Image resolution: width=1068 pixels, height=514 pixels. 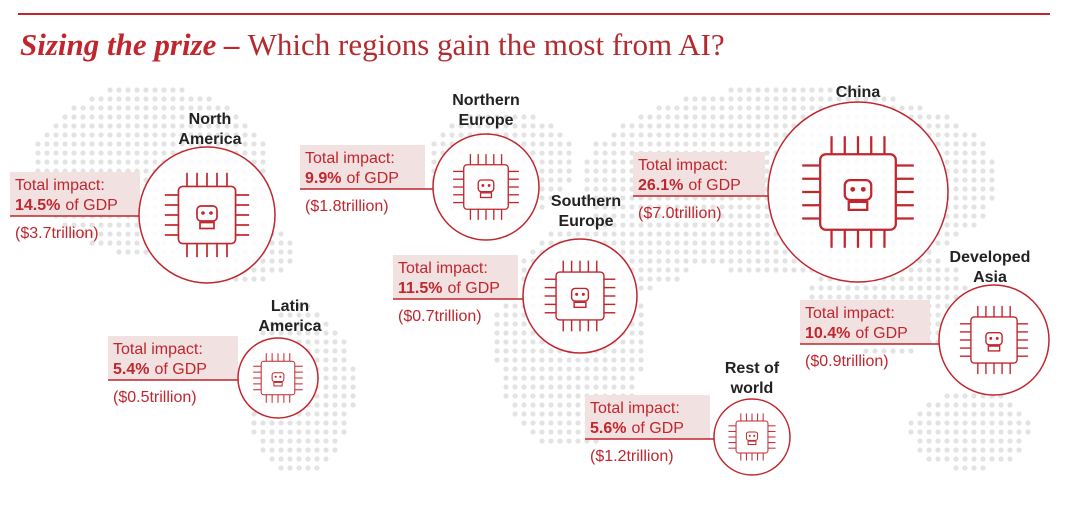 I want to click on impact-label: Total impact:, so click(x=60, y=185).